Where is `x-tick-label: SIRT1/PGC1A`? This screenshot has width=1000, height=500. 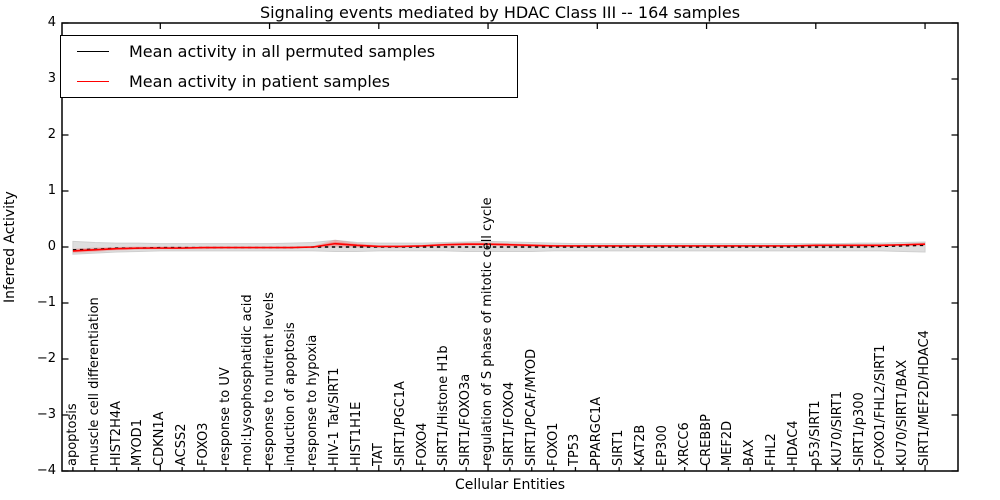
x-tick-label: SIRT1/PGC1A is located at coordinates (400, 423).